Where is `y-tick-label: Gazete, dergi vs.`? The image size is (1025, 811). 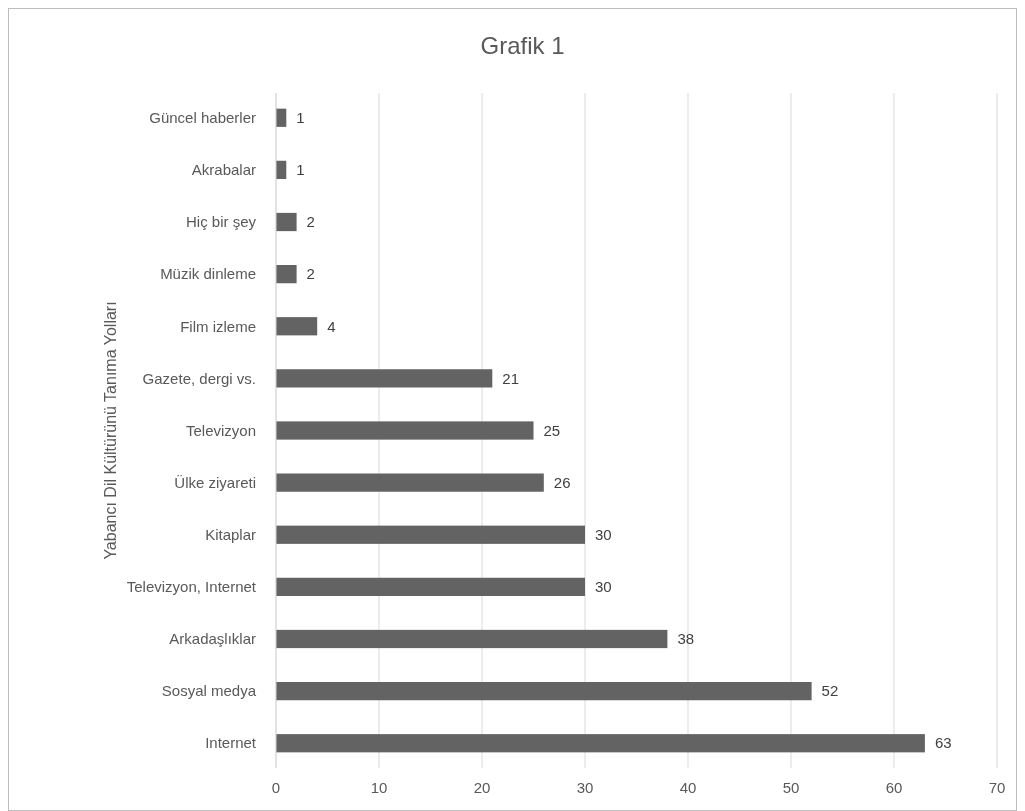 y-tick-label: Gazete, dergi vs. is located at coordinates (199, 378).